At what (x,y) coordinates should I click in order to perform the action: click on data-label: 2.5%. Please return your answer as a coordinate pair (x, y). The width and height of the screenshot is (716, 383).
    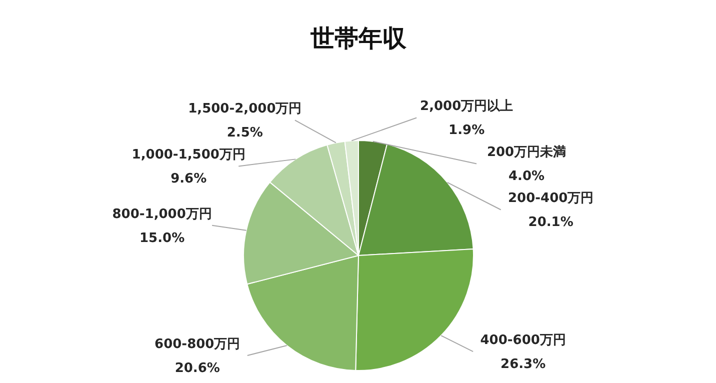
    Looking at the image, I should click on (244, 133).